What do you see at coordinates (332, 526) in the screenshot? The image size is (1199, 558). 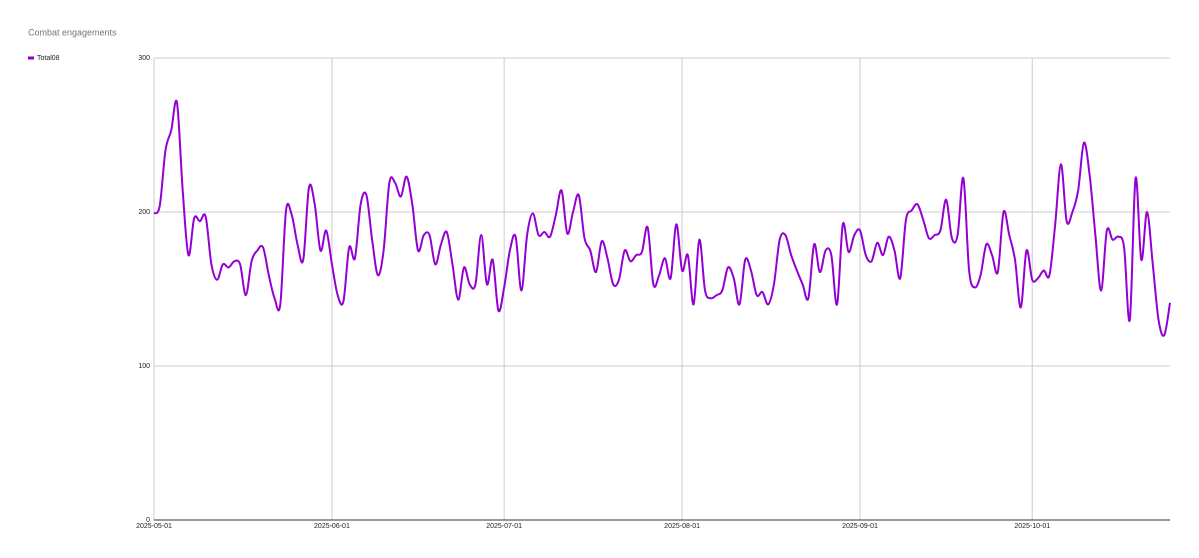 I see `x-tick-label: 2025-06-01` at bounding box center [332, 526].